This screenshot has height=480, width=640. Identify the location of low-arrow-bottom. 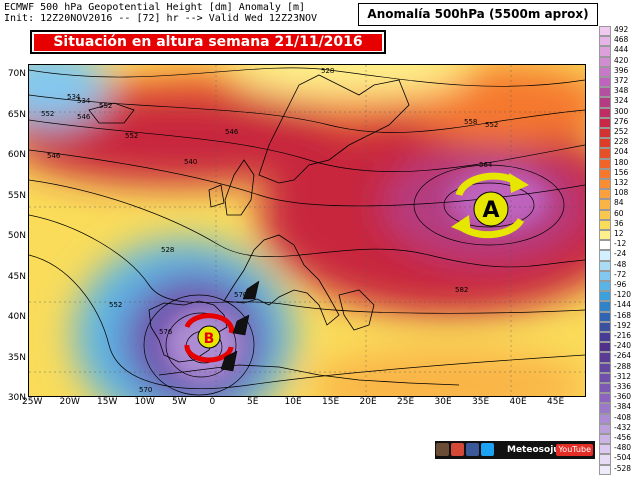
(209, 353).